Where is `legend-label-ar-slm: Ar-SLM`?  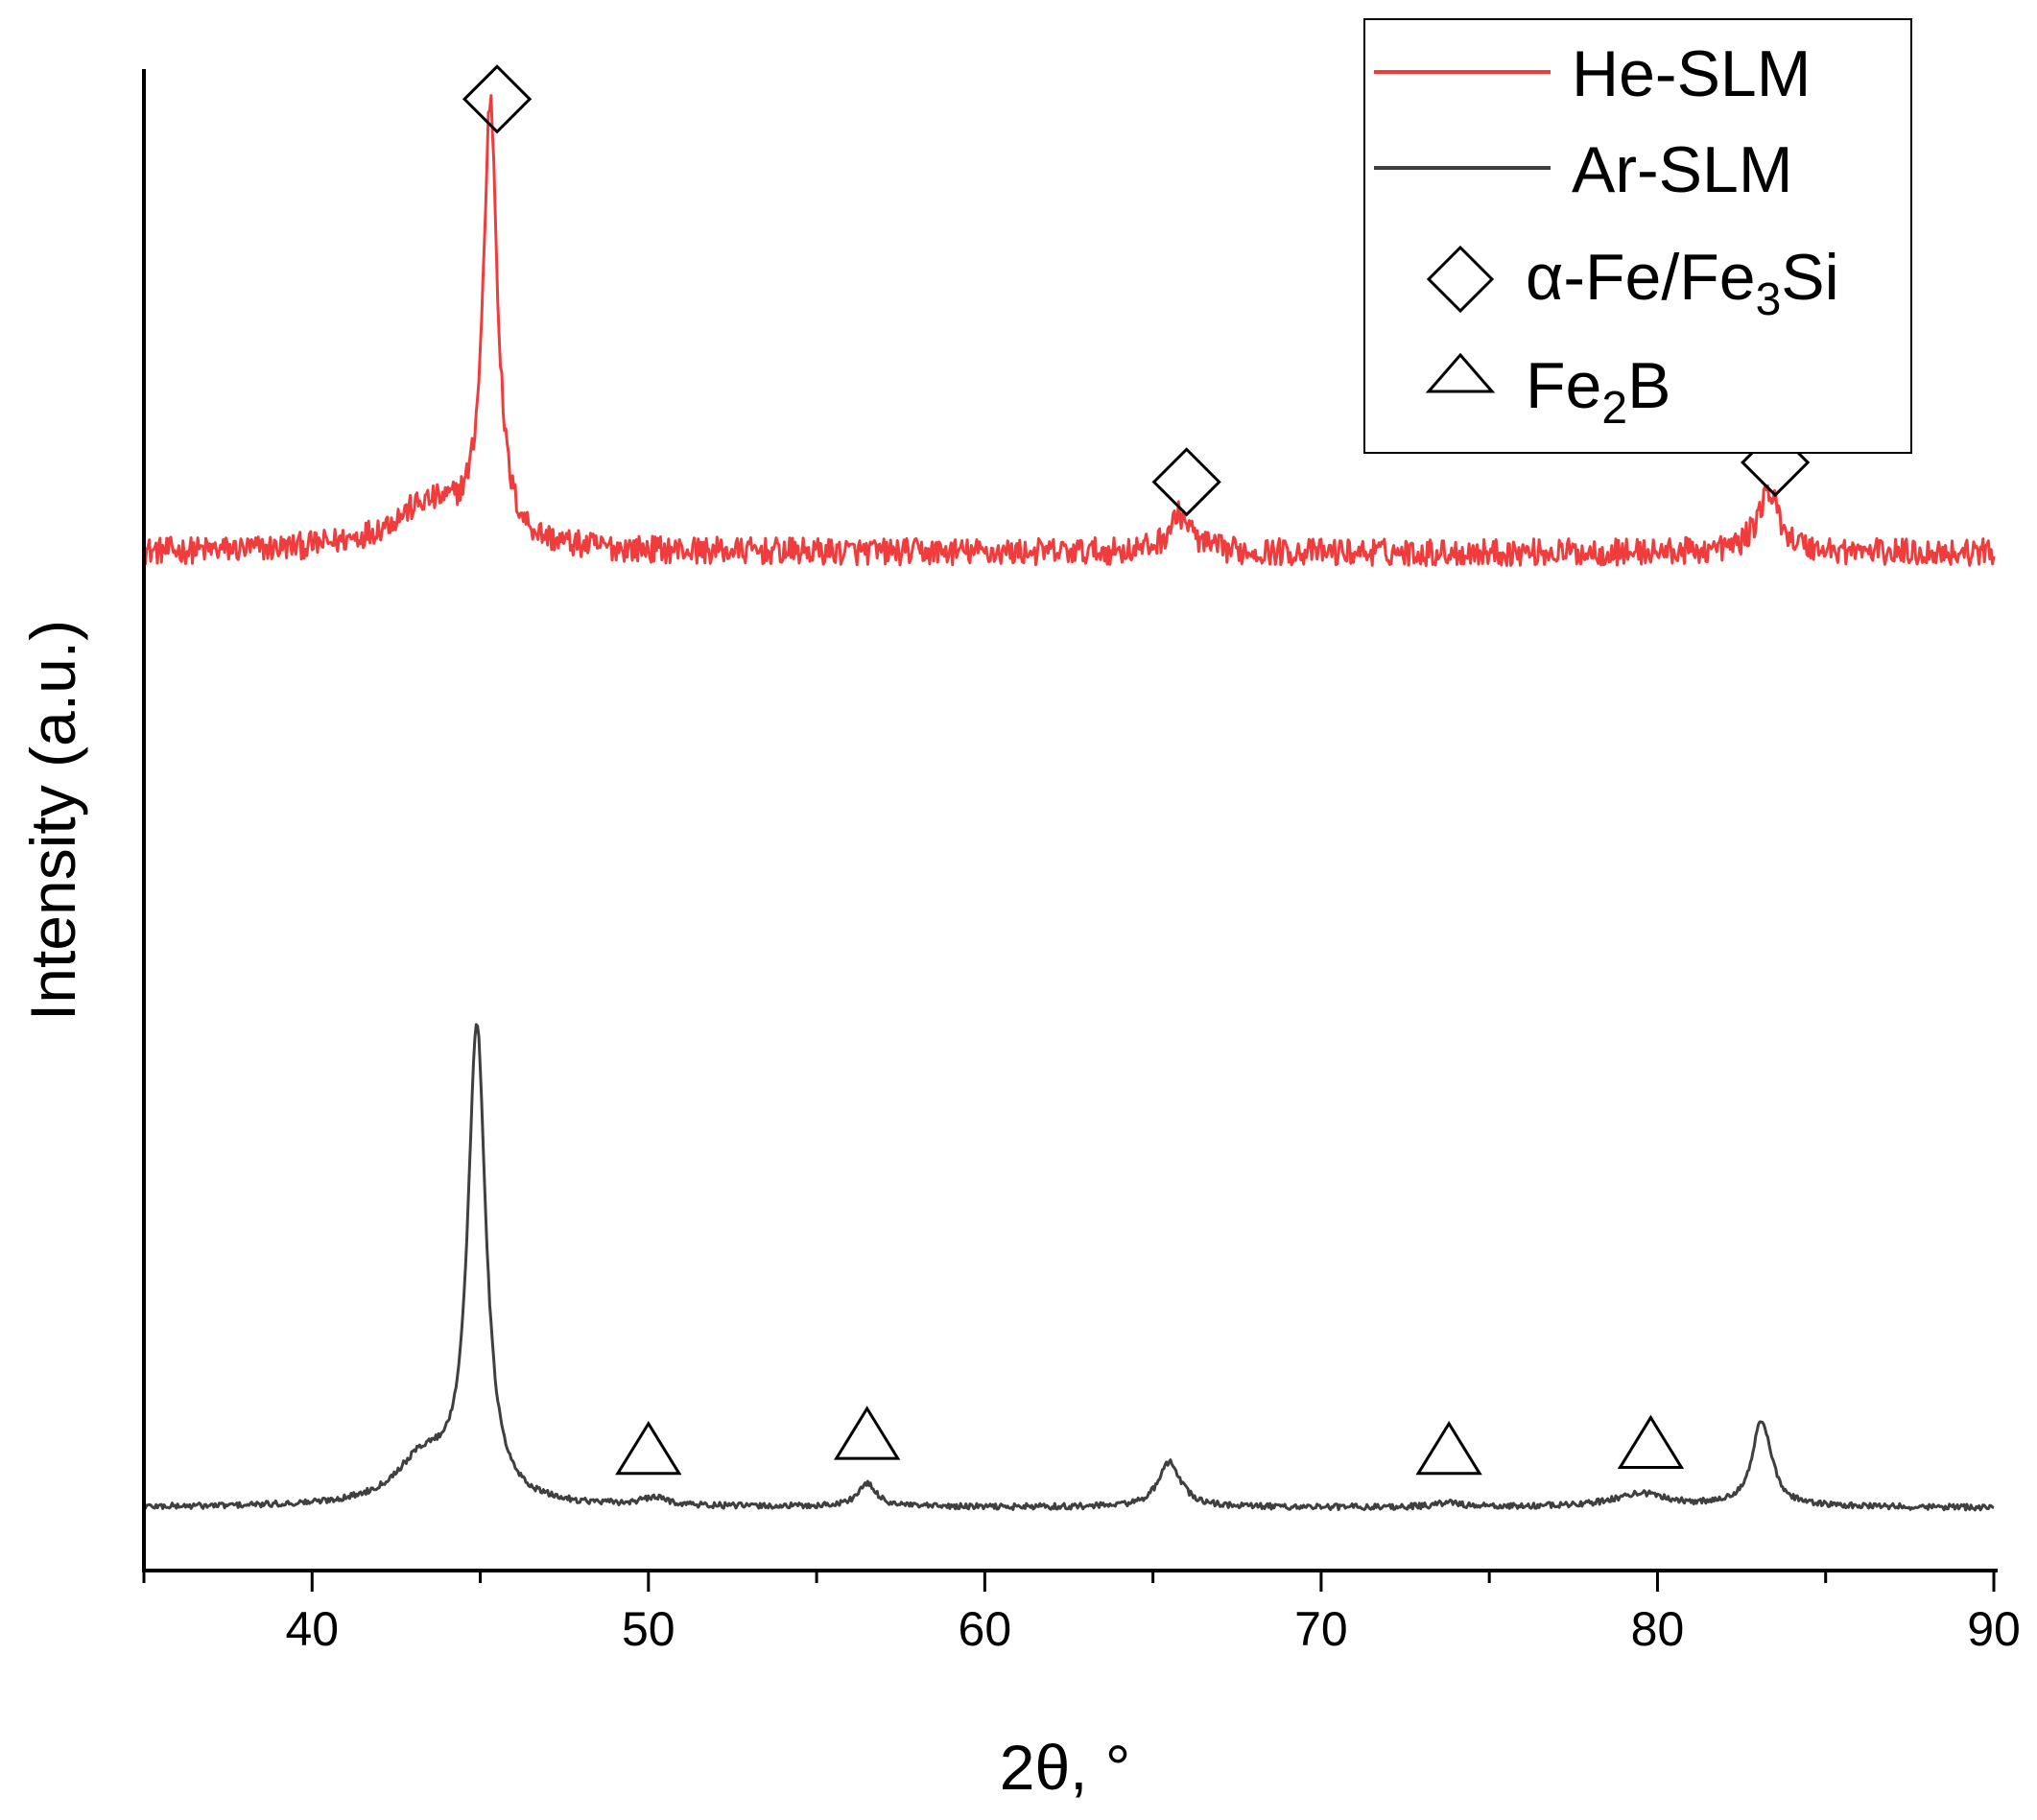
legend-label-ar-slm: Ar-SLM is located at coordinates (1682, 169).